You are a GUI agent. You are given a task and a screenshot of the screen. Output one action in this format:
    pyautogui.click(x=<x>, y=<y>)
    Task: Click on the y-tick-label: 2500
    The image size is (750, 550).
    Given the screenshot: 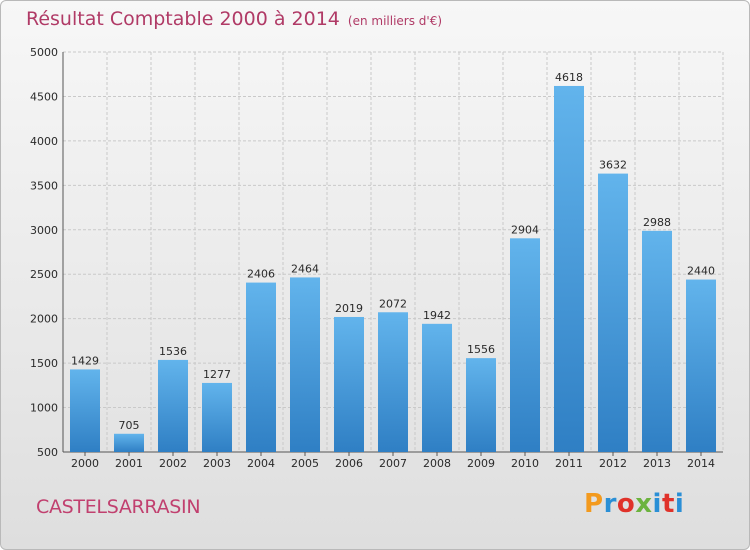 What is the action you would take?
    pyautogui.click(x=44, y=274)
    